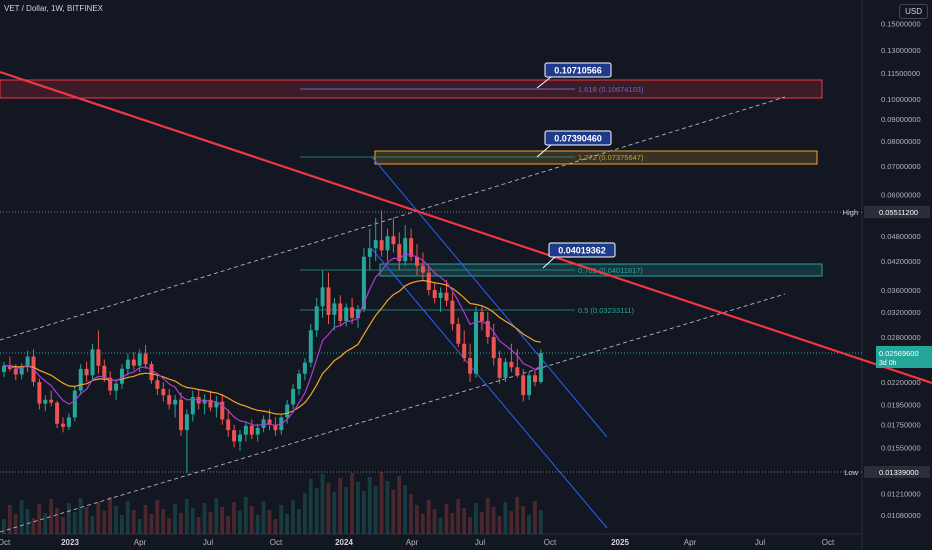 This screenshot has width=932, height=550. Describe the element at coordinates (897, 472) in the screenshot. I see `price-marker-bg` at that location.